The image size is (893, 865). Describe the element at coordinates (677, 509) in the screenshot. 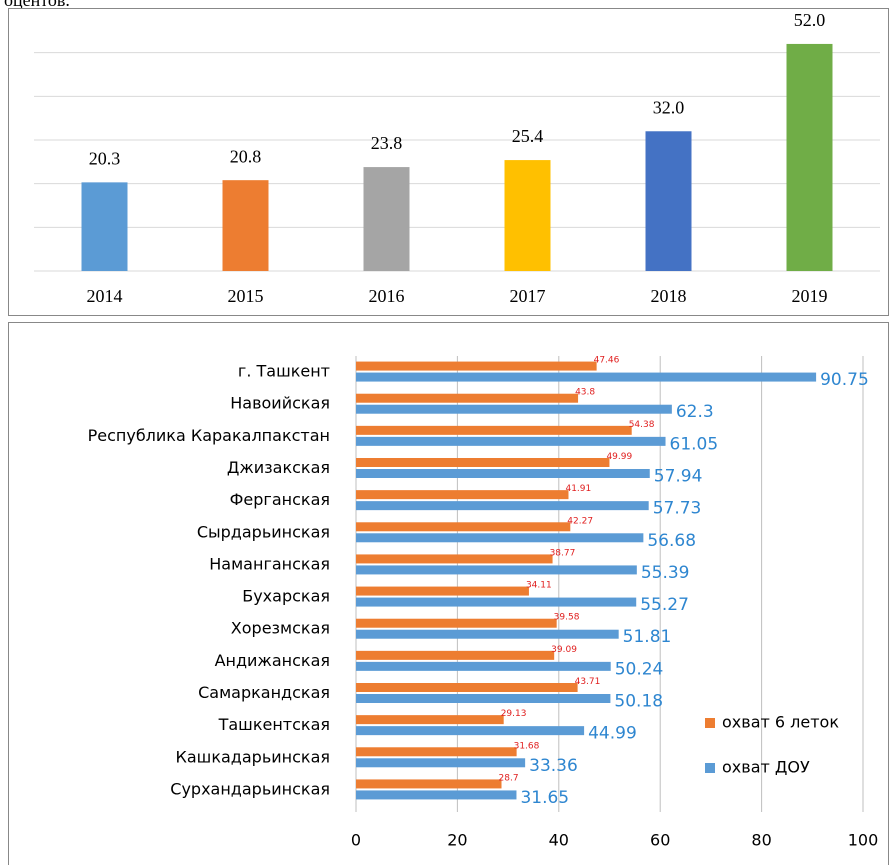

I see `data-label: 57.73` at that location.